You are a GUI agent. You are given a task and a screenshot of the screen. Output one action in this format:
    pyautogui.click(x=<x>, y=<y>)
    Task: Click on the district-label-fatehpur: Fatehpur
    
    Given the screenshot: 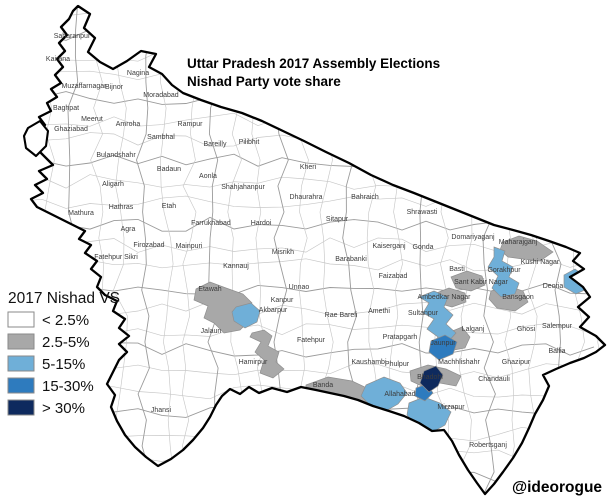 What is the action you would take?
    pyautogui.click(x=311, y=340)
    